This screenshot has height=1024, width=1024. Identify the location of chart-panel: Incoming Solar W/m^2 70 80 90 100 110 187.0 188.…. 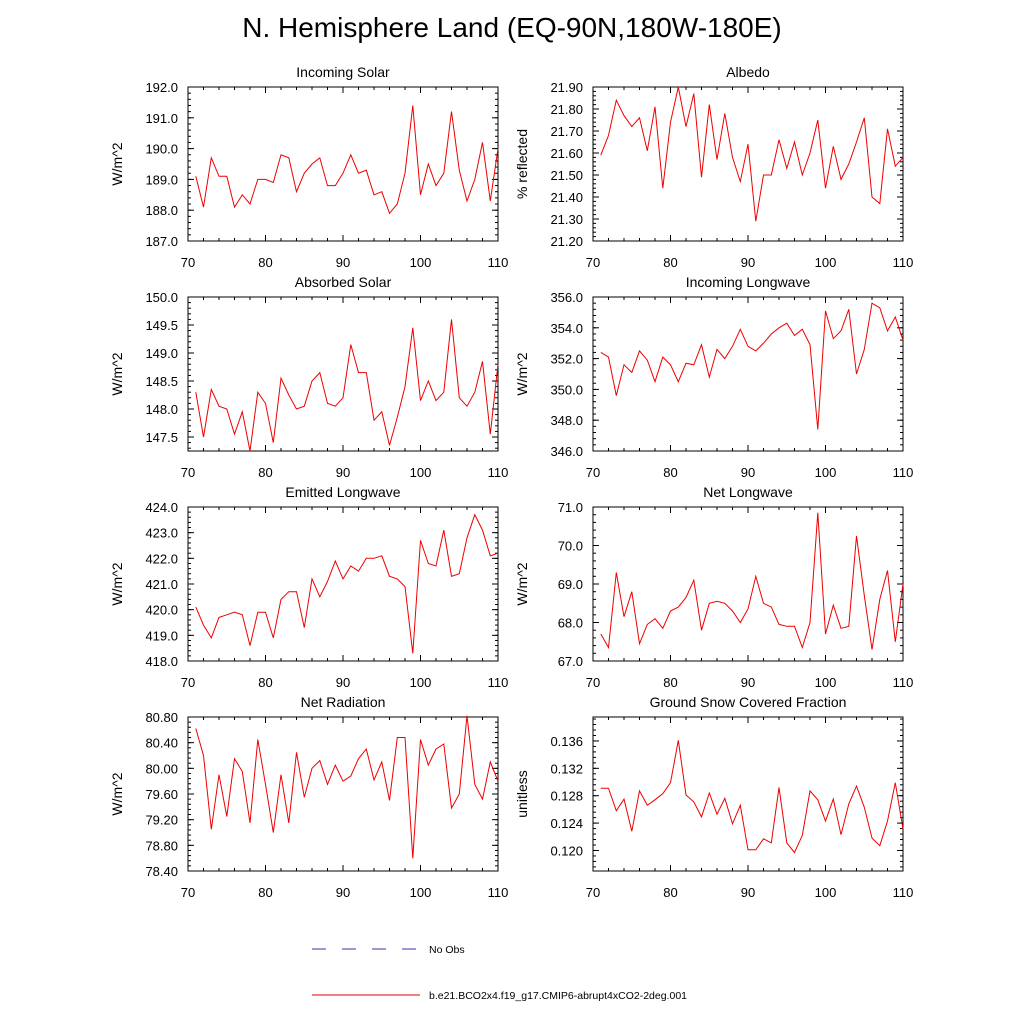
(308, 167).